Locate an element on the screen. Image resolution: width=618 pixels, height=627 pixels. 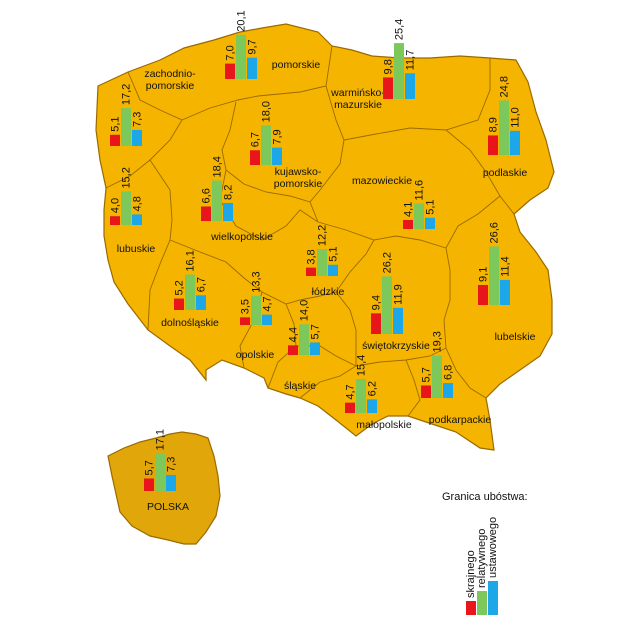
value-label-skrajnego: 6,7 is located at coordinates (256, 139).